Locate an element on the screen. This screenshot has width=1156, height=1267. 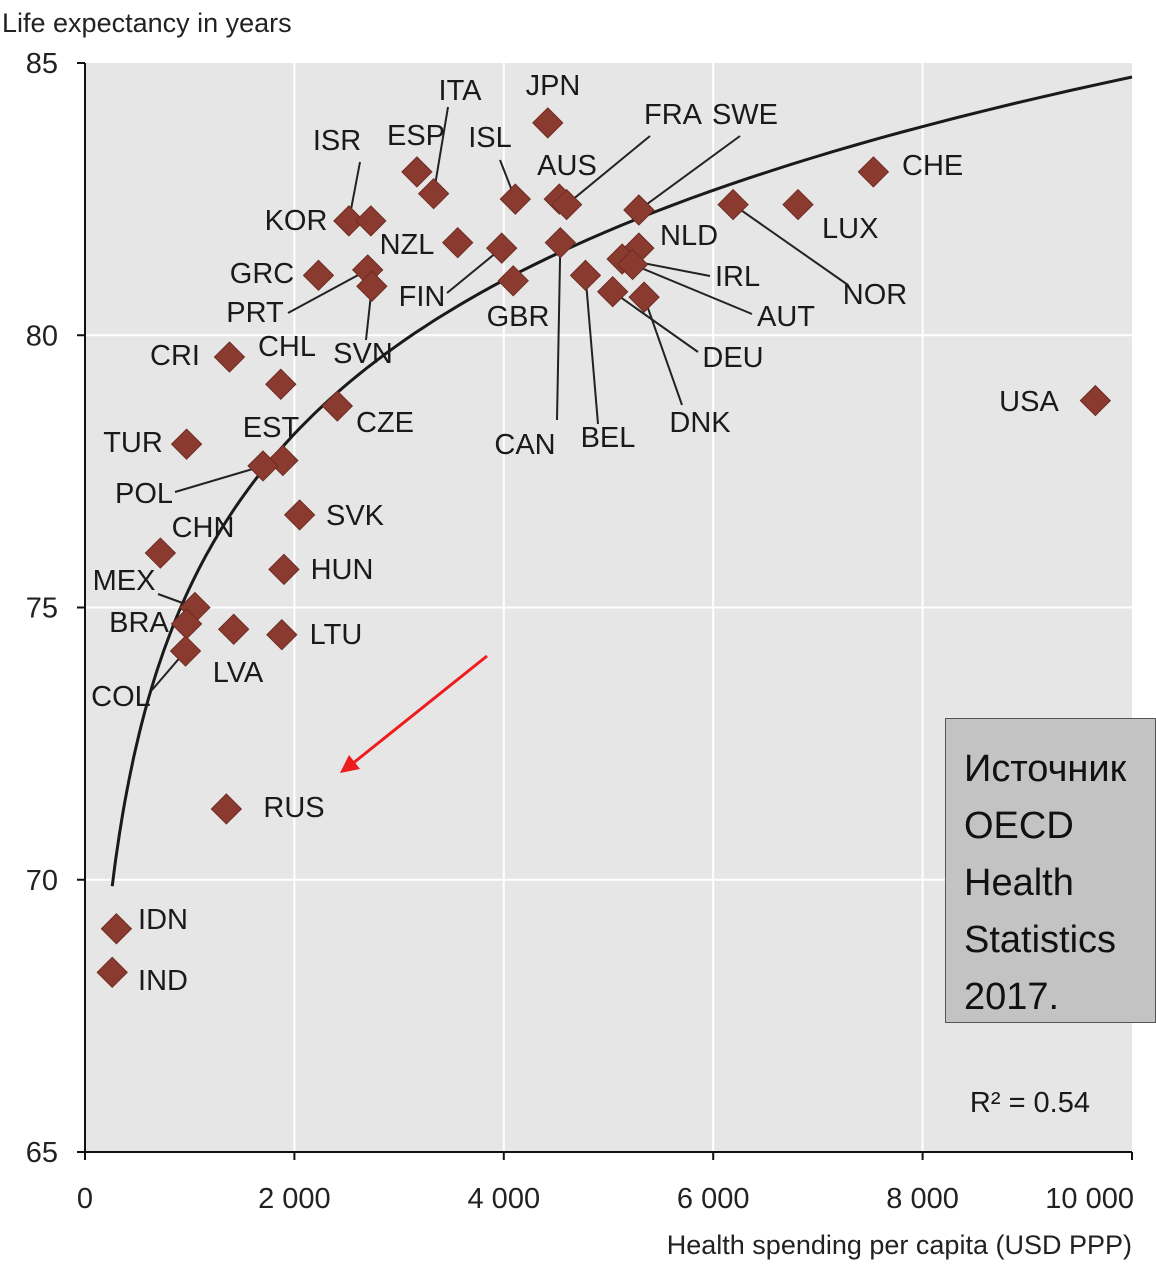
point-jpn is located at coordinates (548, 123).